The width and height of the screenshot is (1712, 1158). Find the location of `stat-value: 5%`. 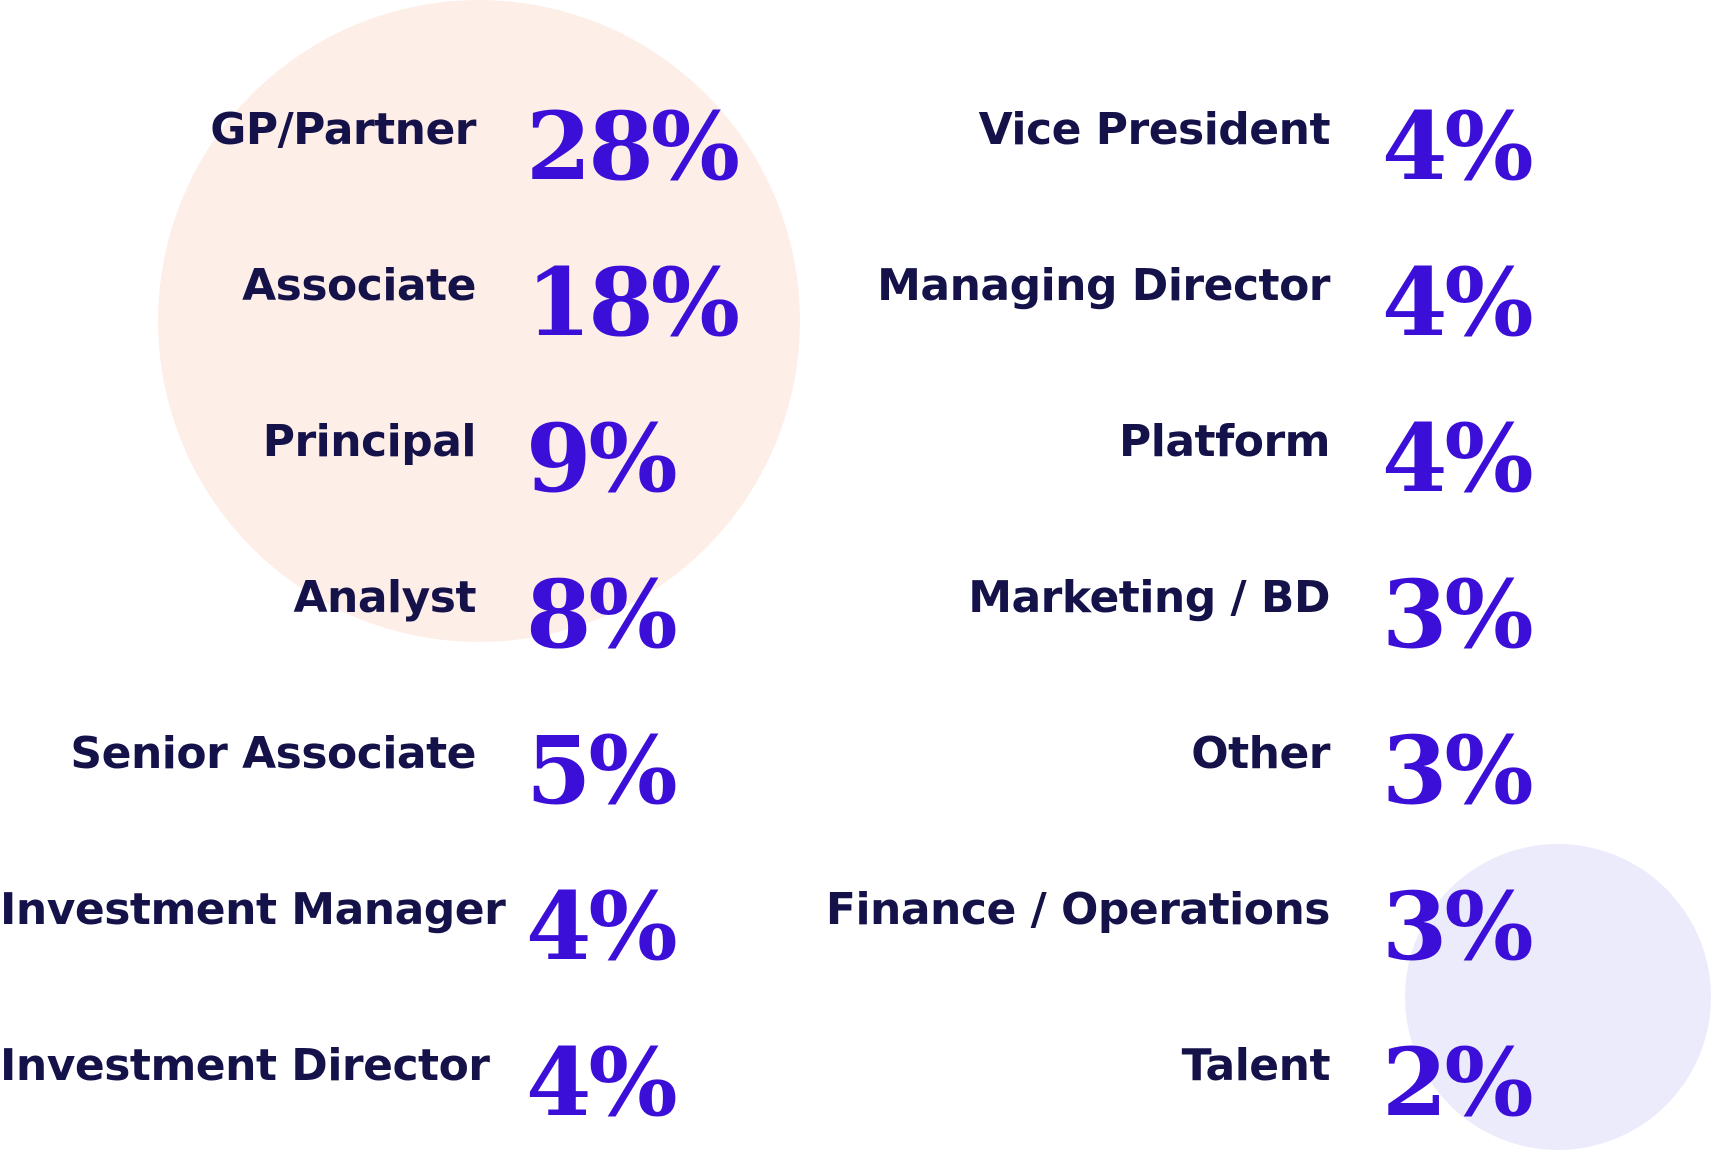

stat-value: 5% is located at coordinates (602, 771).